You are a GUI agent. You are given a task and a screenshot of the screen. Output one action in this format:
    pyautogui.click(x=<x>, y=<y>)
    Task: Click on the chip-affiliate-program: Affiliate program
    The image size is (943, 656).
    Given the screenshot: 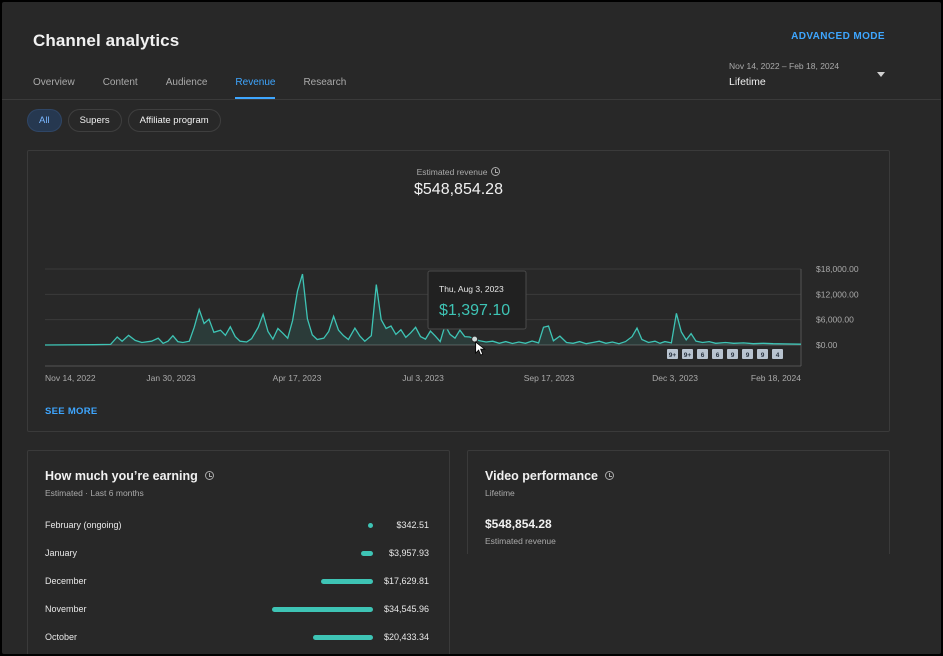 What is the action you would take?
    pyautogui.click(x=174, y=120)
    